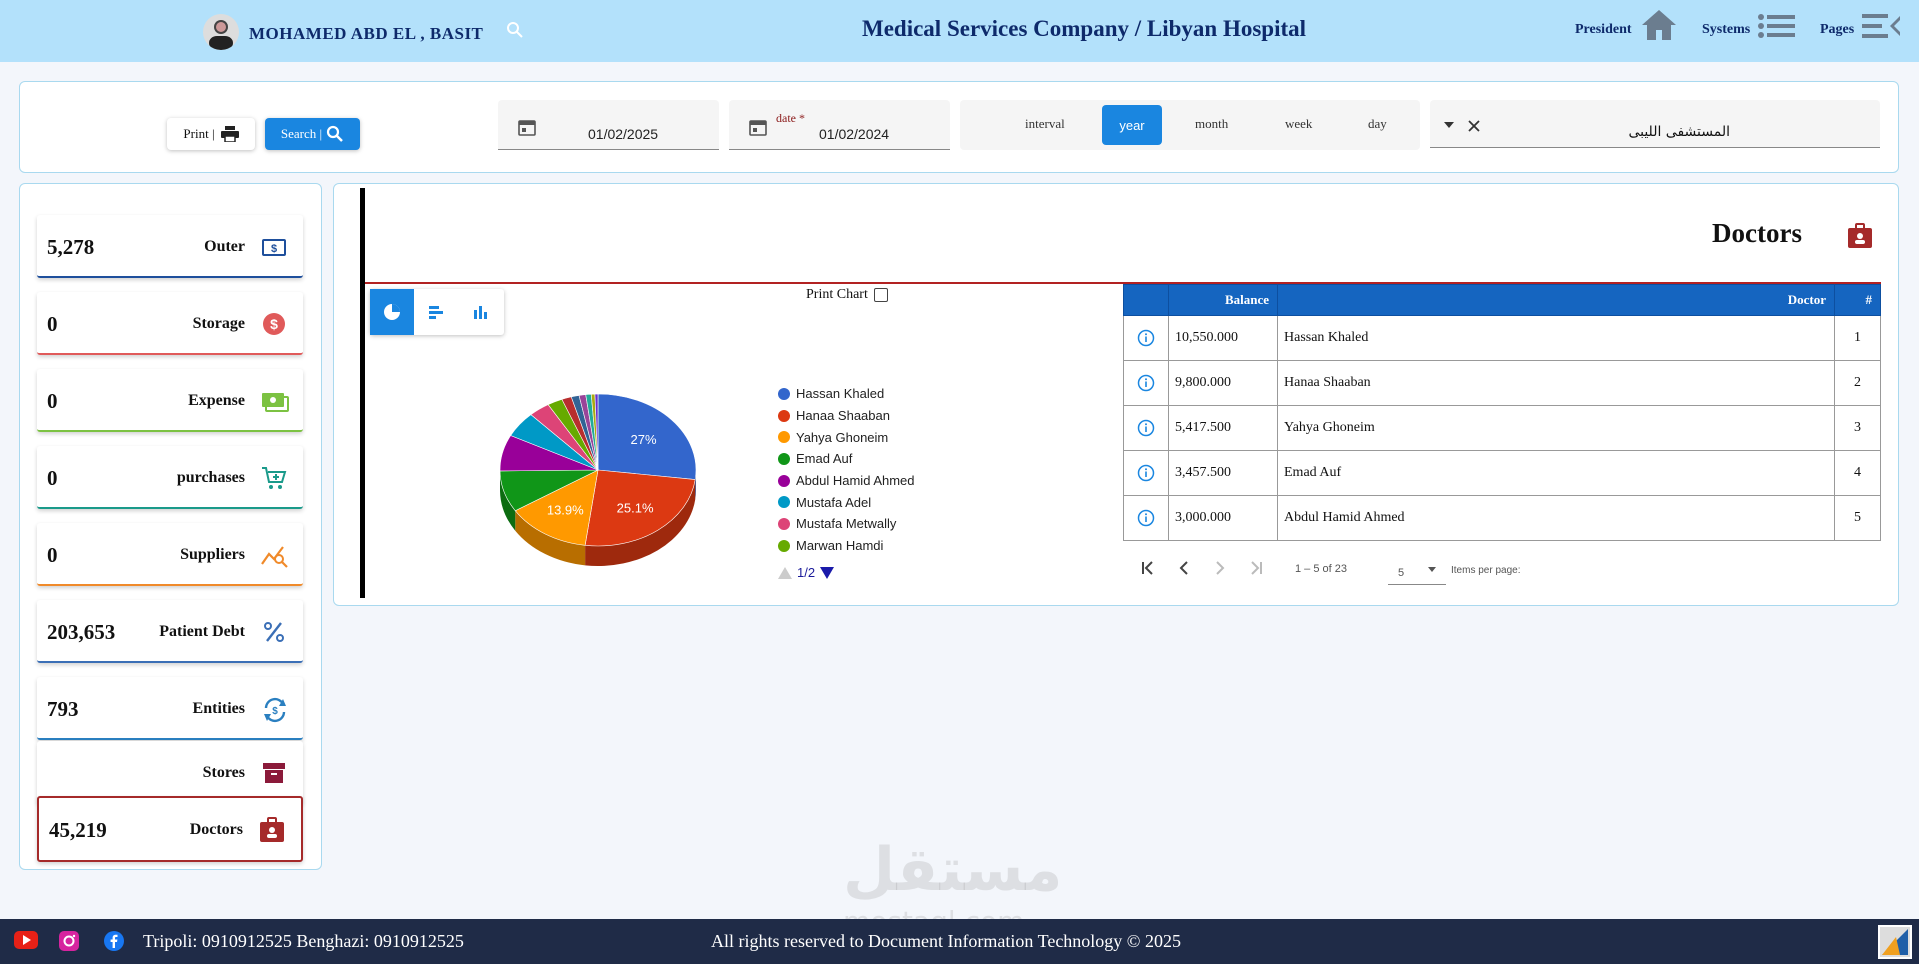 This screenshot has height=964, width=1919. I want to click on page-size-select: 5, so click(1417, 569).